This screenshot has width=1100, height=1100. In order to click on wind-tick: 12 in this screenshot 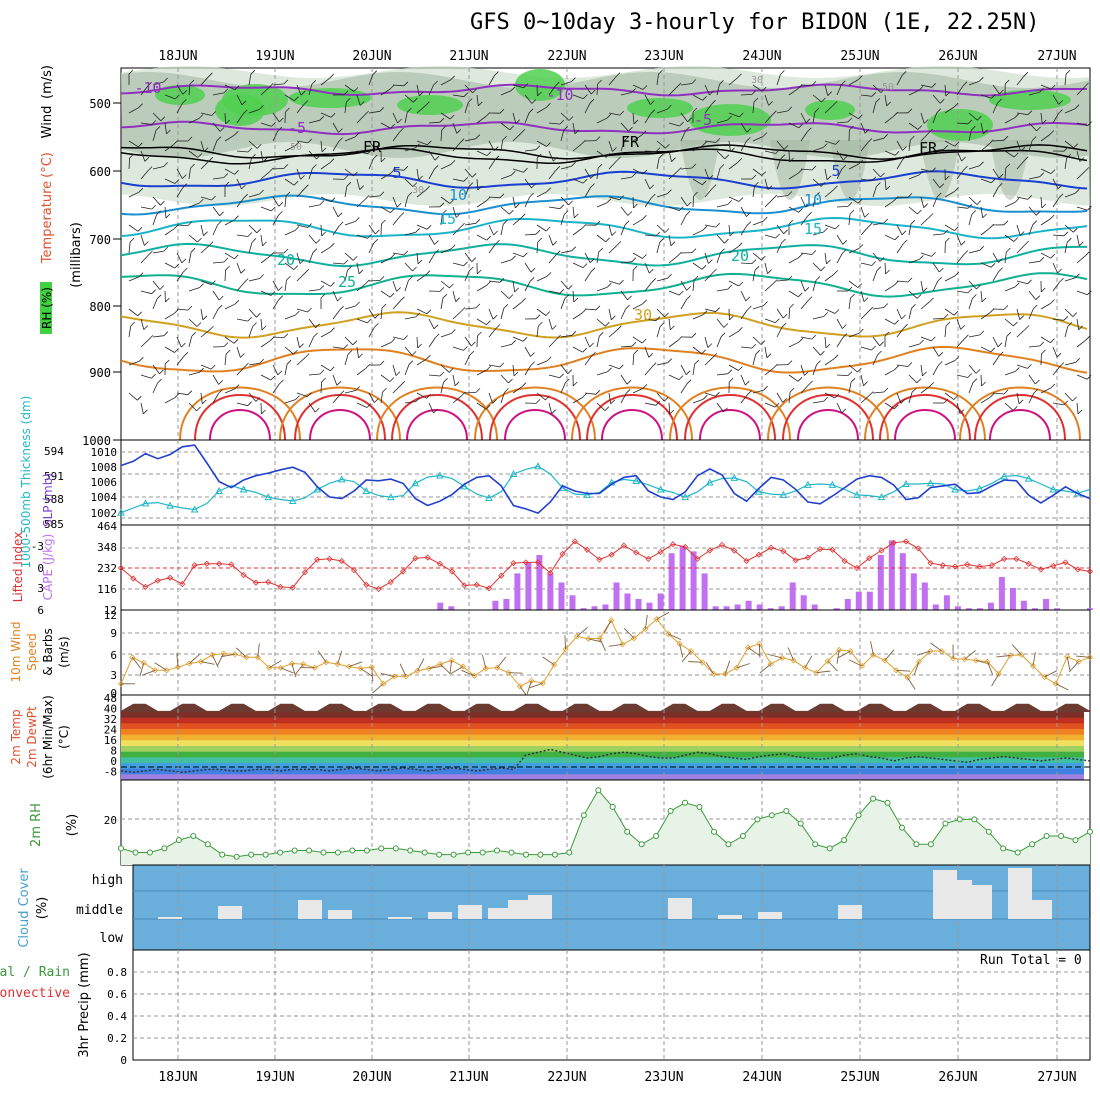, I will do `click(110, 615)`.